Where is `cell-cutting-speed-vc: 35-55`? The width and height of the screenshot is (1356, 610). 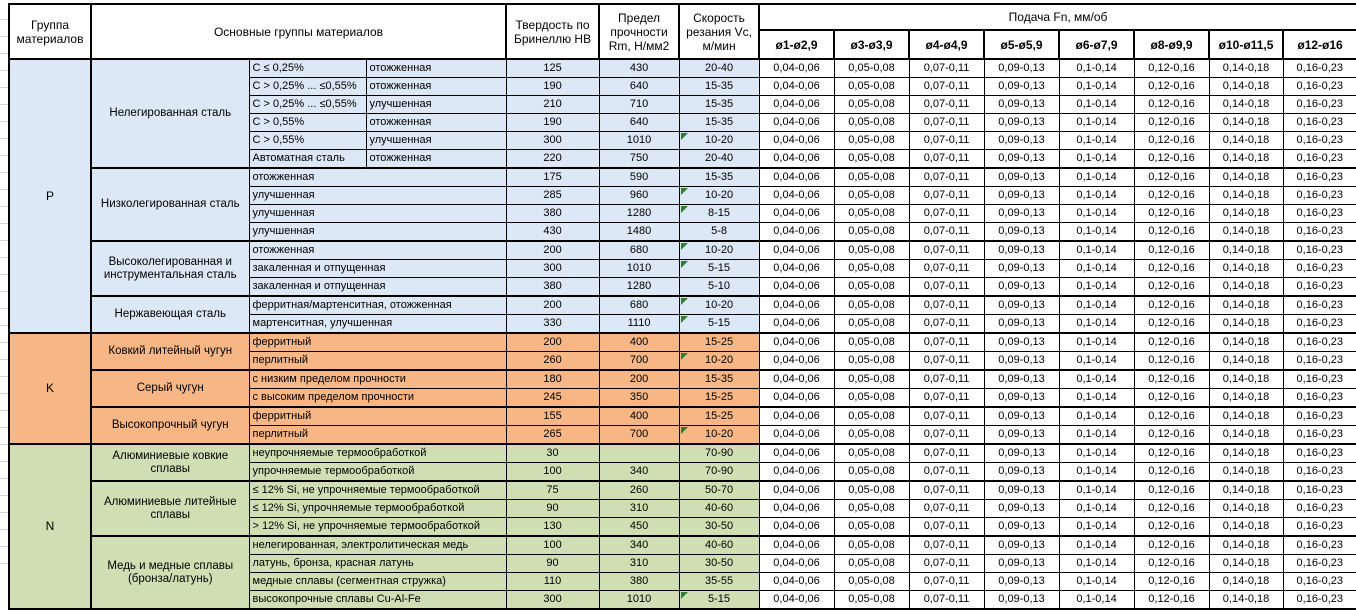
cell-cutting-speed-vc: 35-55 is located at coordinates (719, 581).